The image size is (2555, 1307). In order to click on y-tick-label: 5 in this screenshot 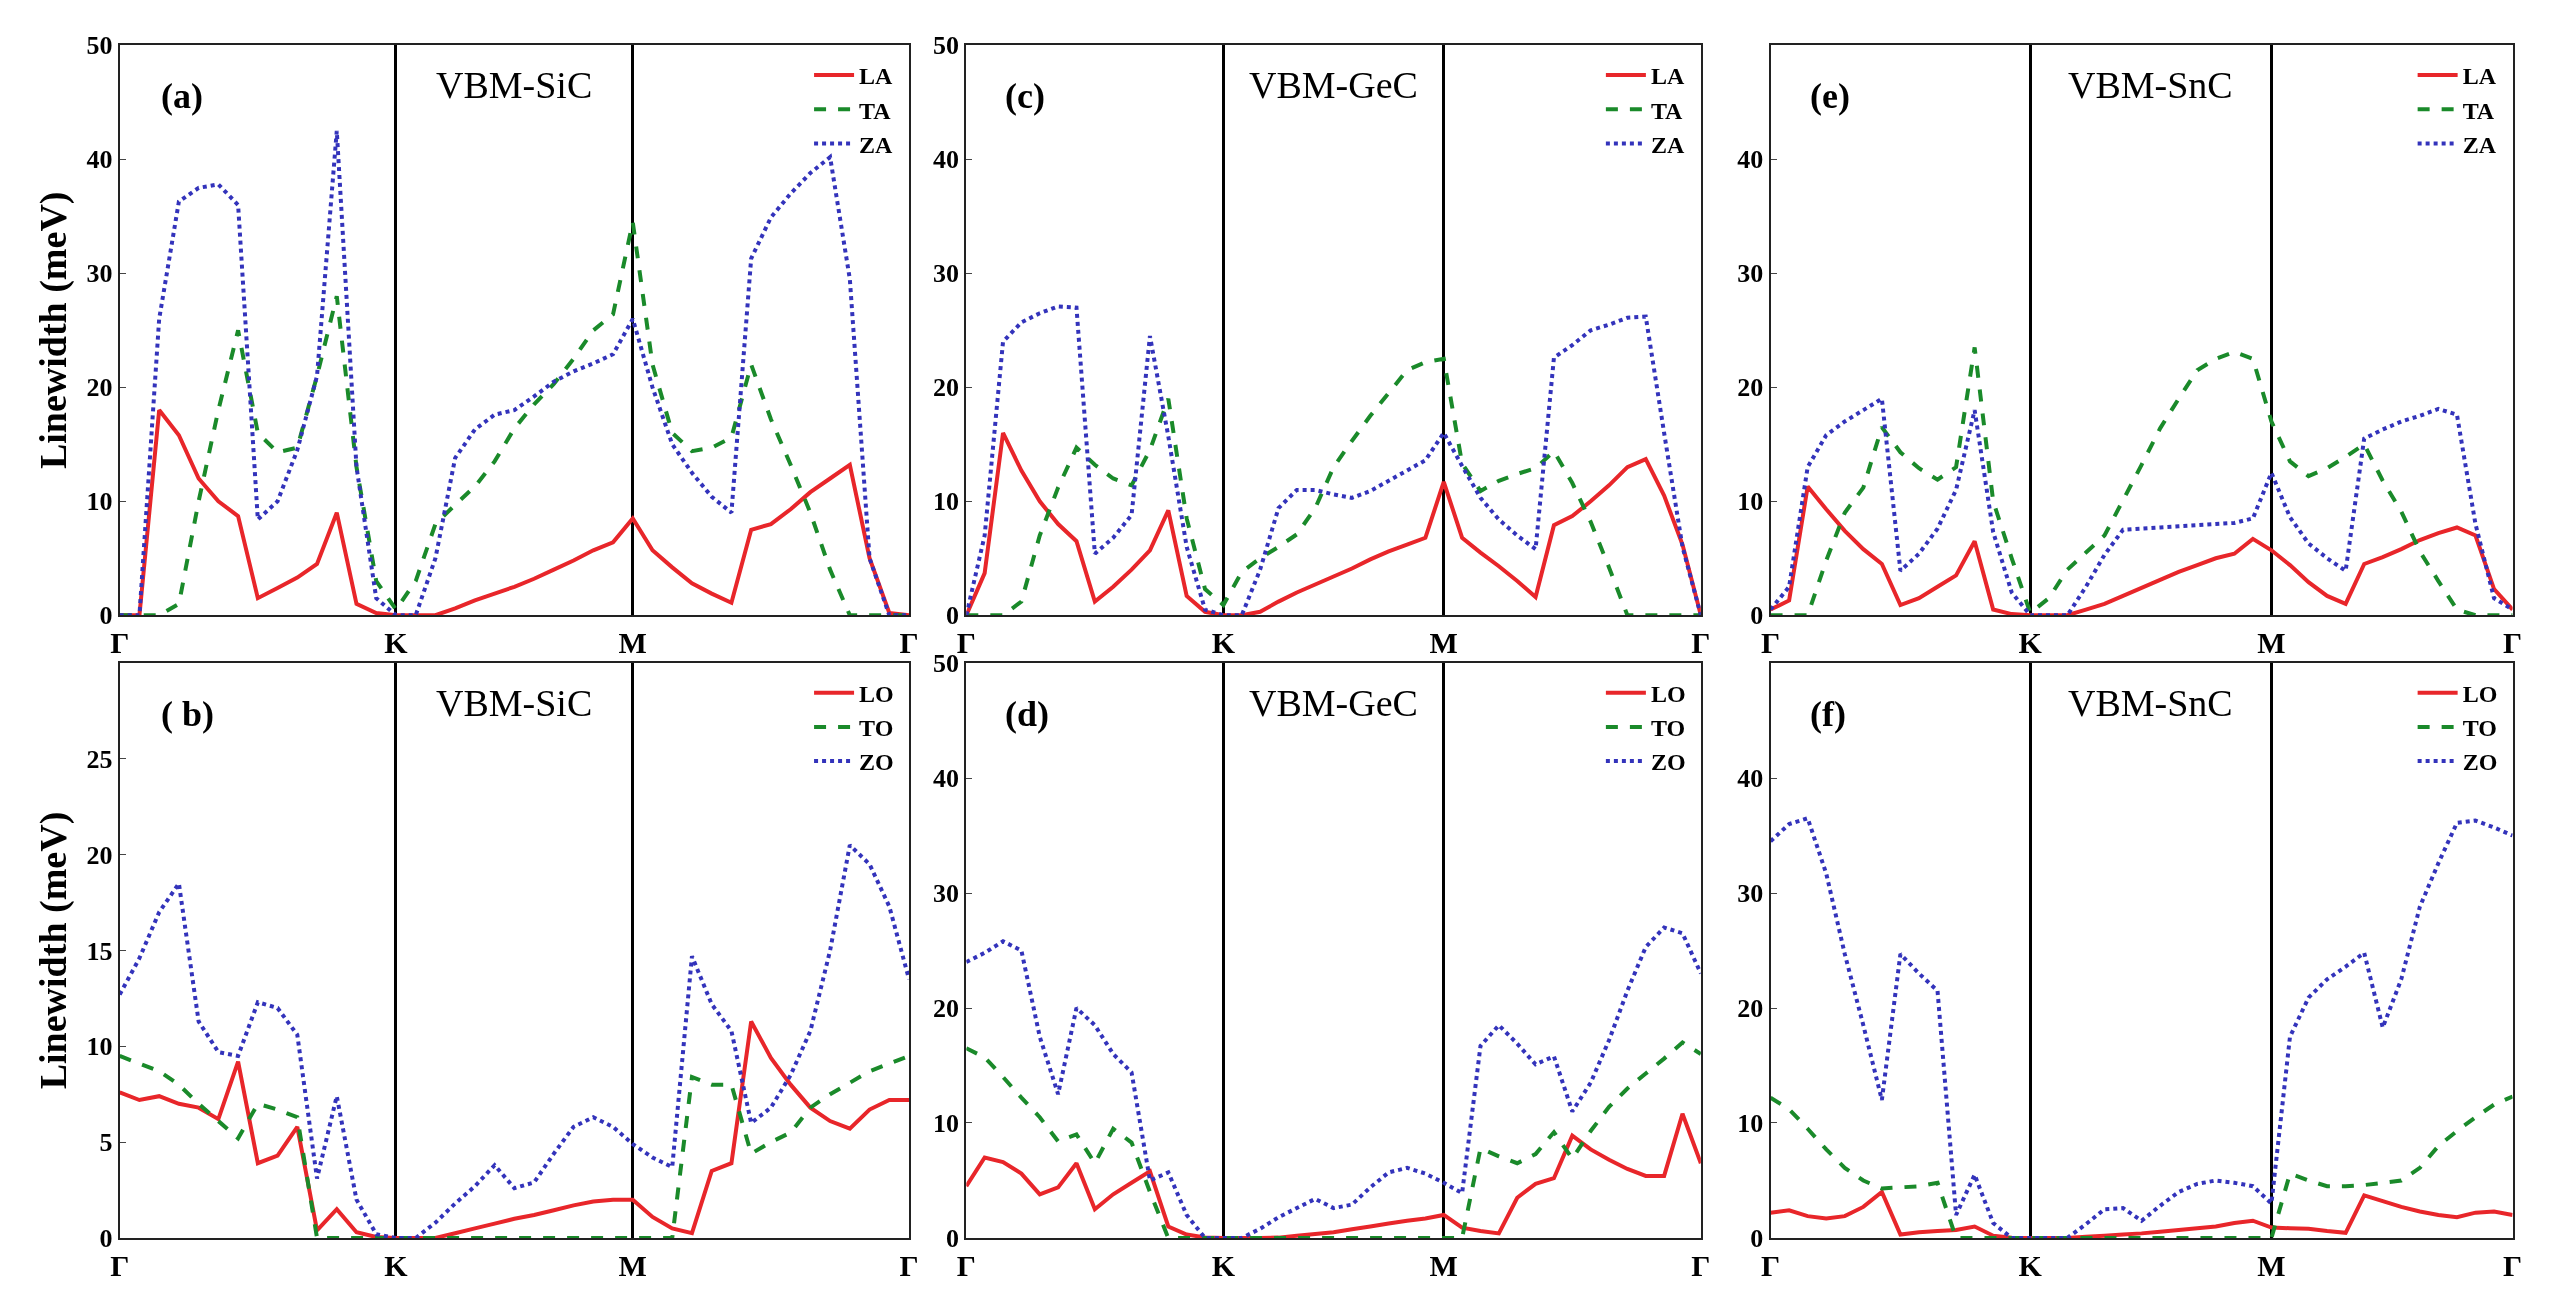, I will do `click(106, 1143)`.